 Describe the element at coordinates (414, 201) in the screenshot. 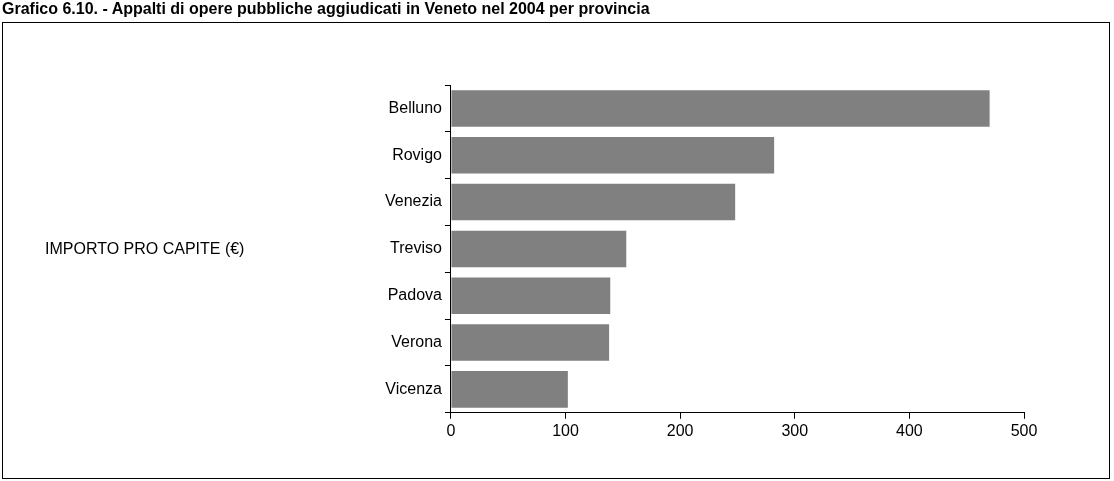

I see `y-tick-label: Venezia` at that location.